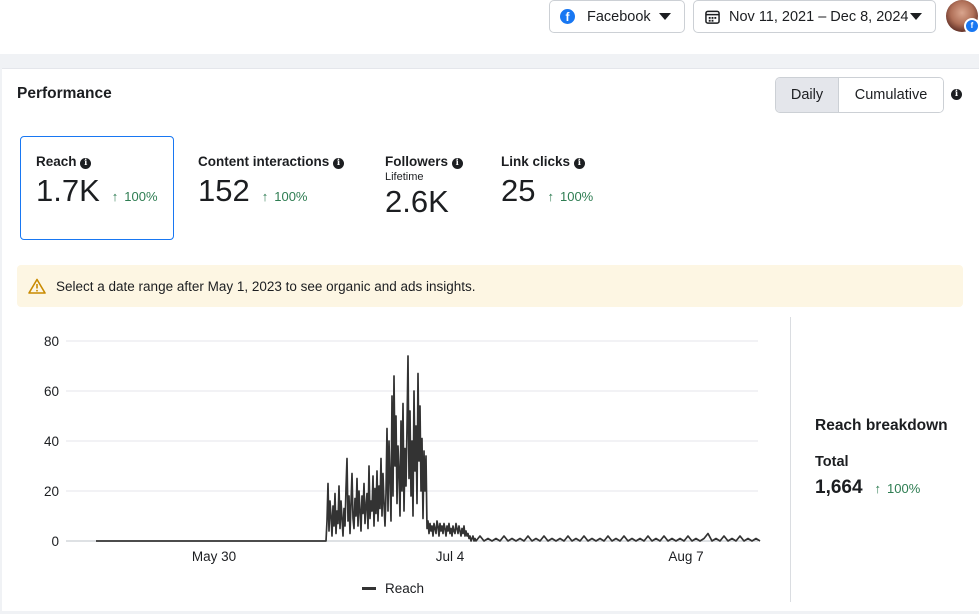 The width and height of the screenshot is (979, 614). Describe the element at coordinates (404, 177) in the screenshot. I see `metric-sublabel: Lifetime` at that location.